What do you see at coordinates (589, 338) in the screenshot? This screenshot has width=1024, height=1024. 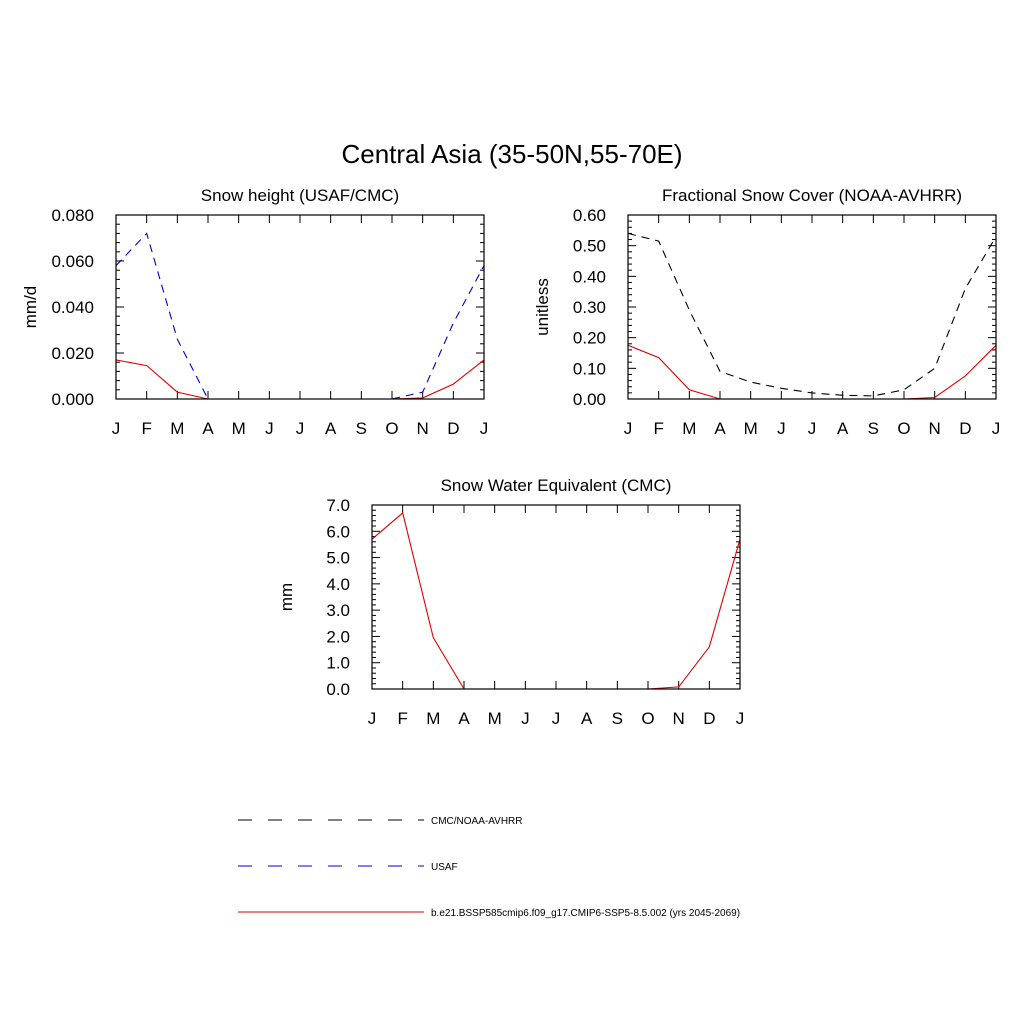 I see `y-tick-label: 0.20` at bounding box center [589, 338].